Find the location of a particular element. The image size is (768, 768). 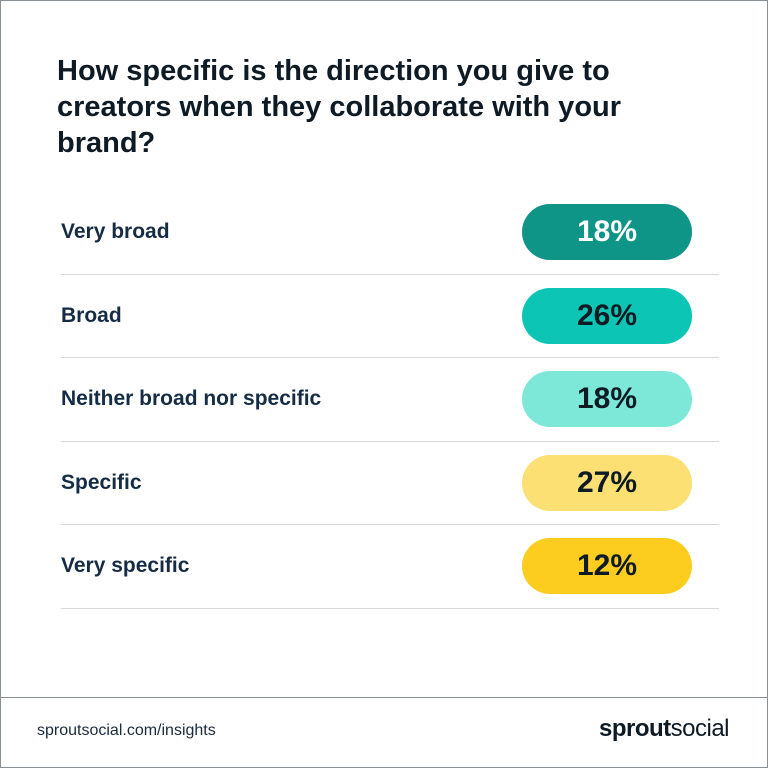

response-row: Very specific 12% is located at coordinates (390, 567).